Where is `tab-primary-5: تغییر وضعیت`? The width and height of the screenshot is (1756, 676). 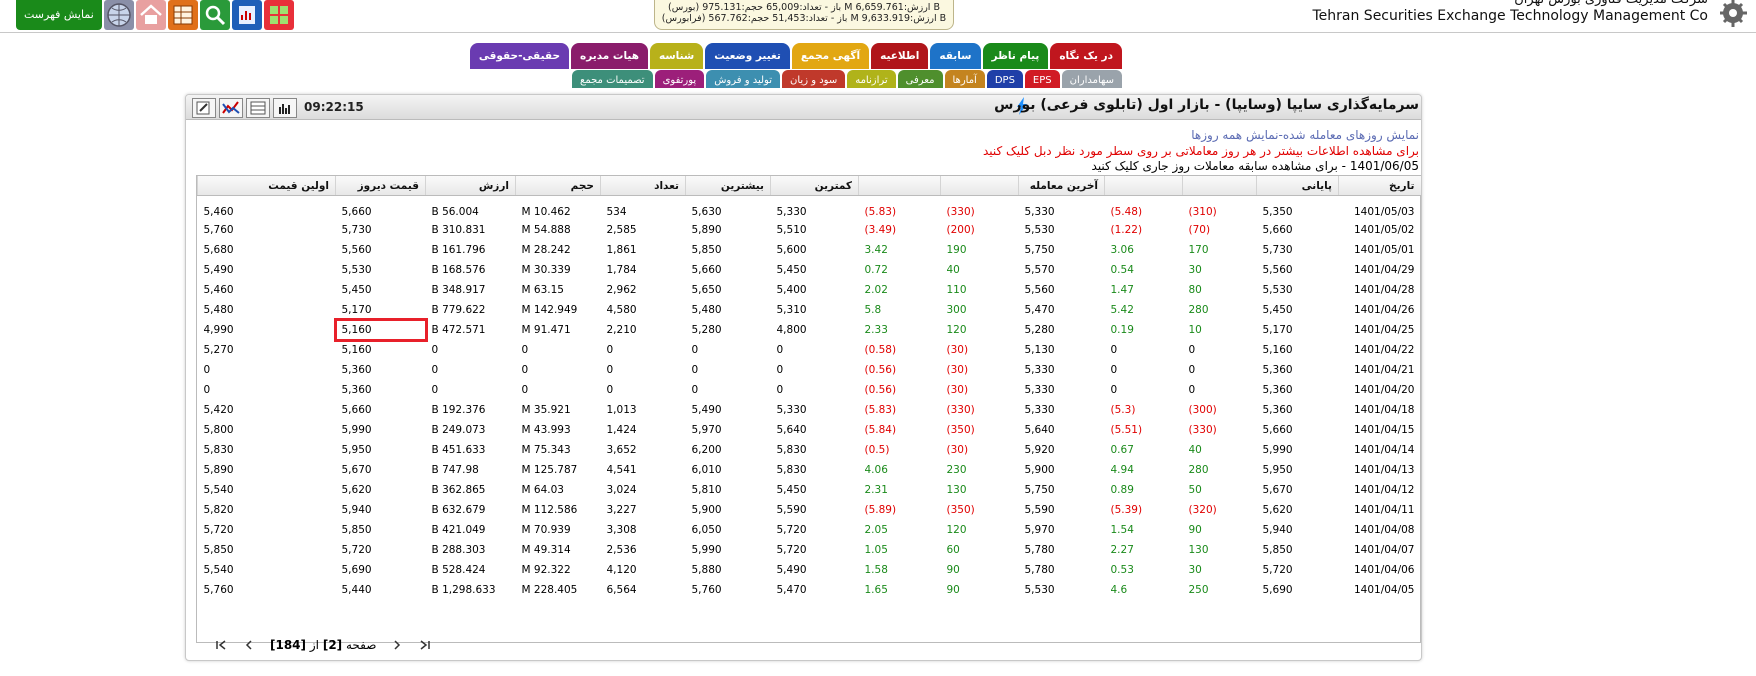 tab-primary-5: تغییر وضعیت is located at coordinates (747, 56).